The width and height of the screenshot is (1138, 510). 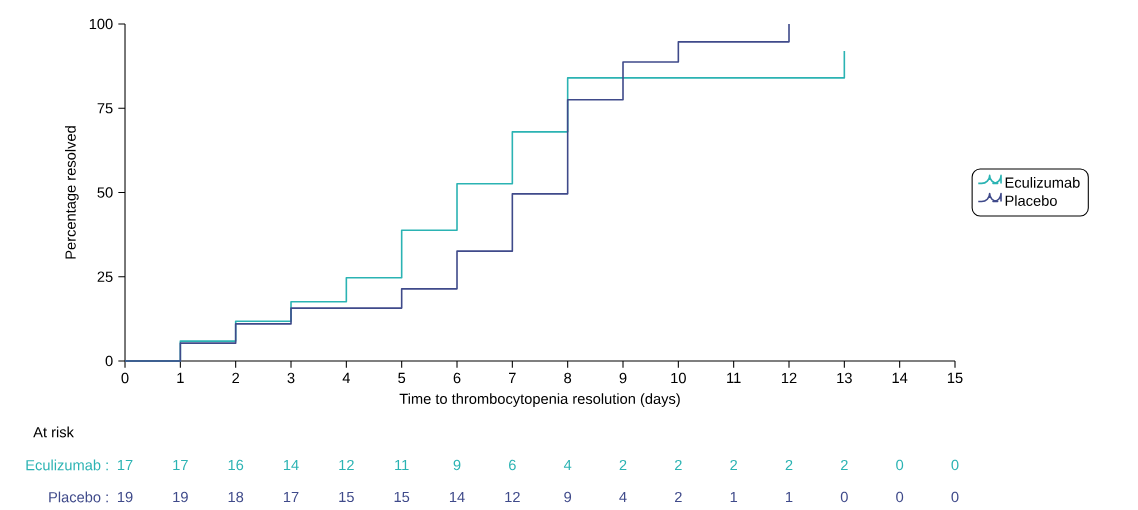 I want to click on x-tick-label: 6, so click(x=457, y=378).